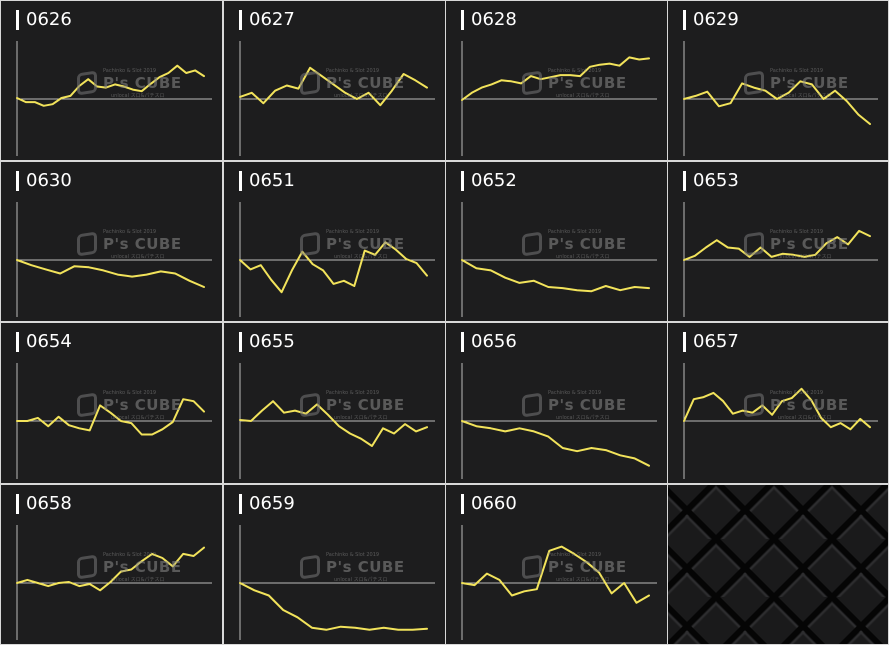 The width and height of the screenshot is (889, 645). Describe the element at coordinates (716, 19) in the screenshot. I see `chart-title: 0629` at that location.